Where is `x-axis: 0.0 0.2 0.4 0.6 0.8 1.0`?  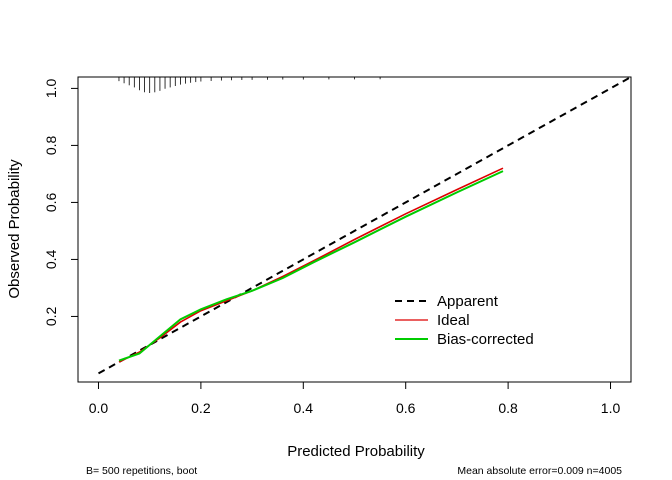 x-axis: 0.0 0.2 0.4 0.6 0.8 1.0 is located at coordinates (355, 398).